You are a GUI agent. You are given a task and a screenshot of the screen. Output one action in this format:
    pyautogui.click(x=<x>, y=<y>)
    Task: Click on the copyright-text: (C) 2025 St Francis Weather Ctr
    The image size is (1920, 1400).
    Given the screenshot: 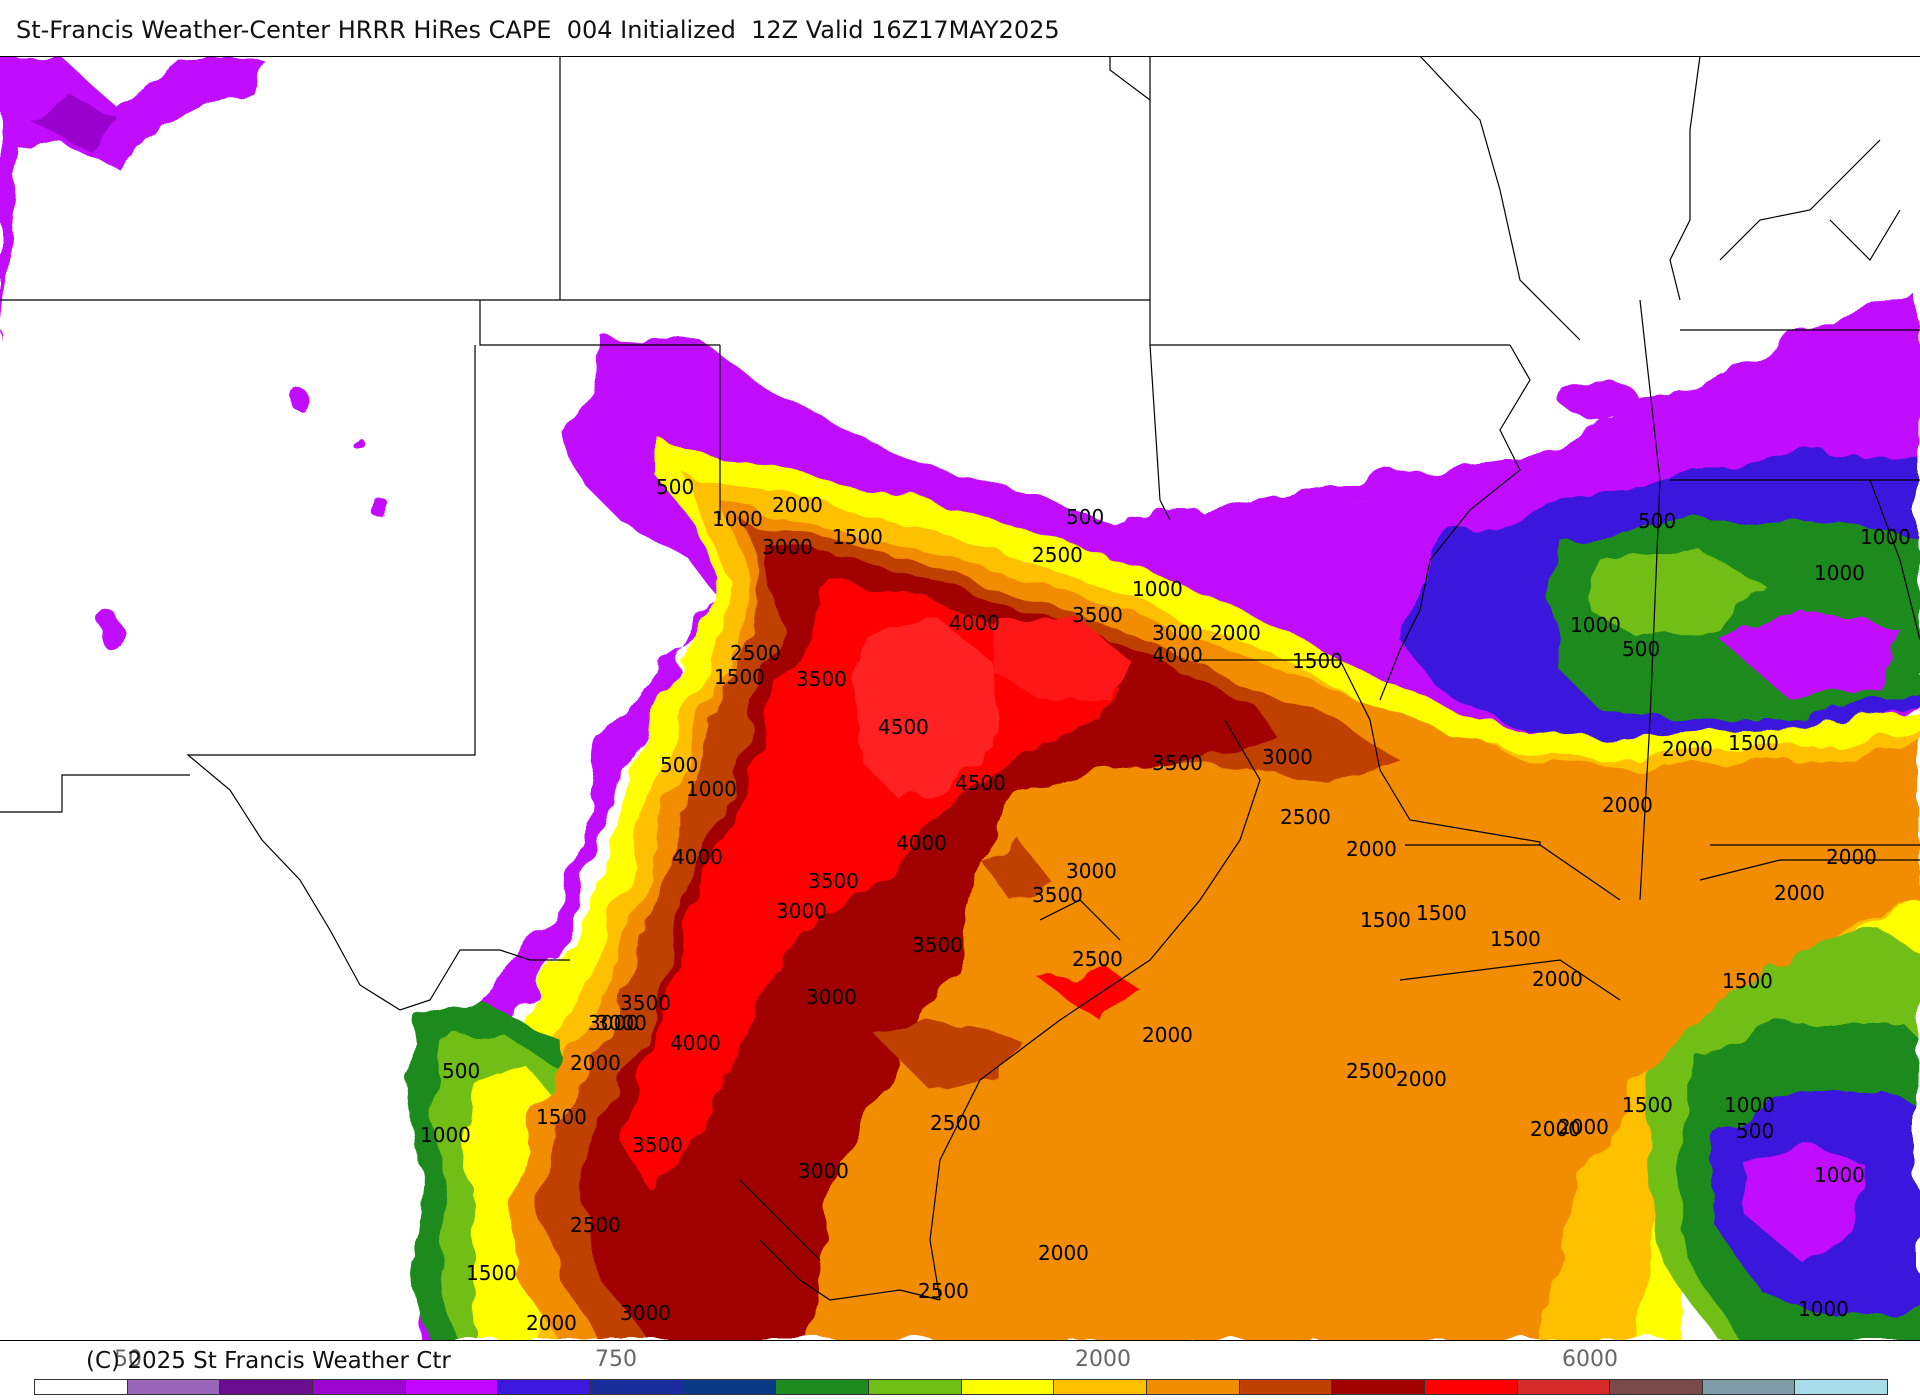 What is the action you would take?
    pyautogui.click(x=268, y=1361)
    